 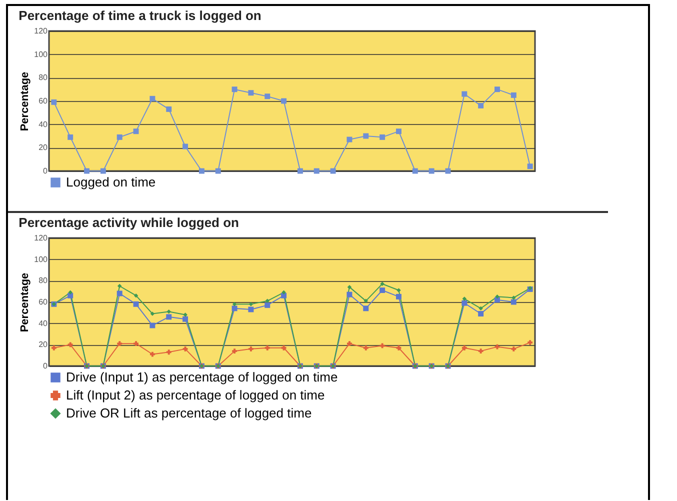 I want to click on legend-label: Drive OR Lift as percentage of logged time, so click(x=189, y=413).